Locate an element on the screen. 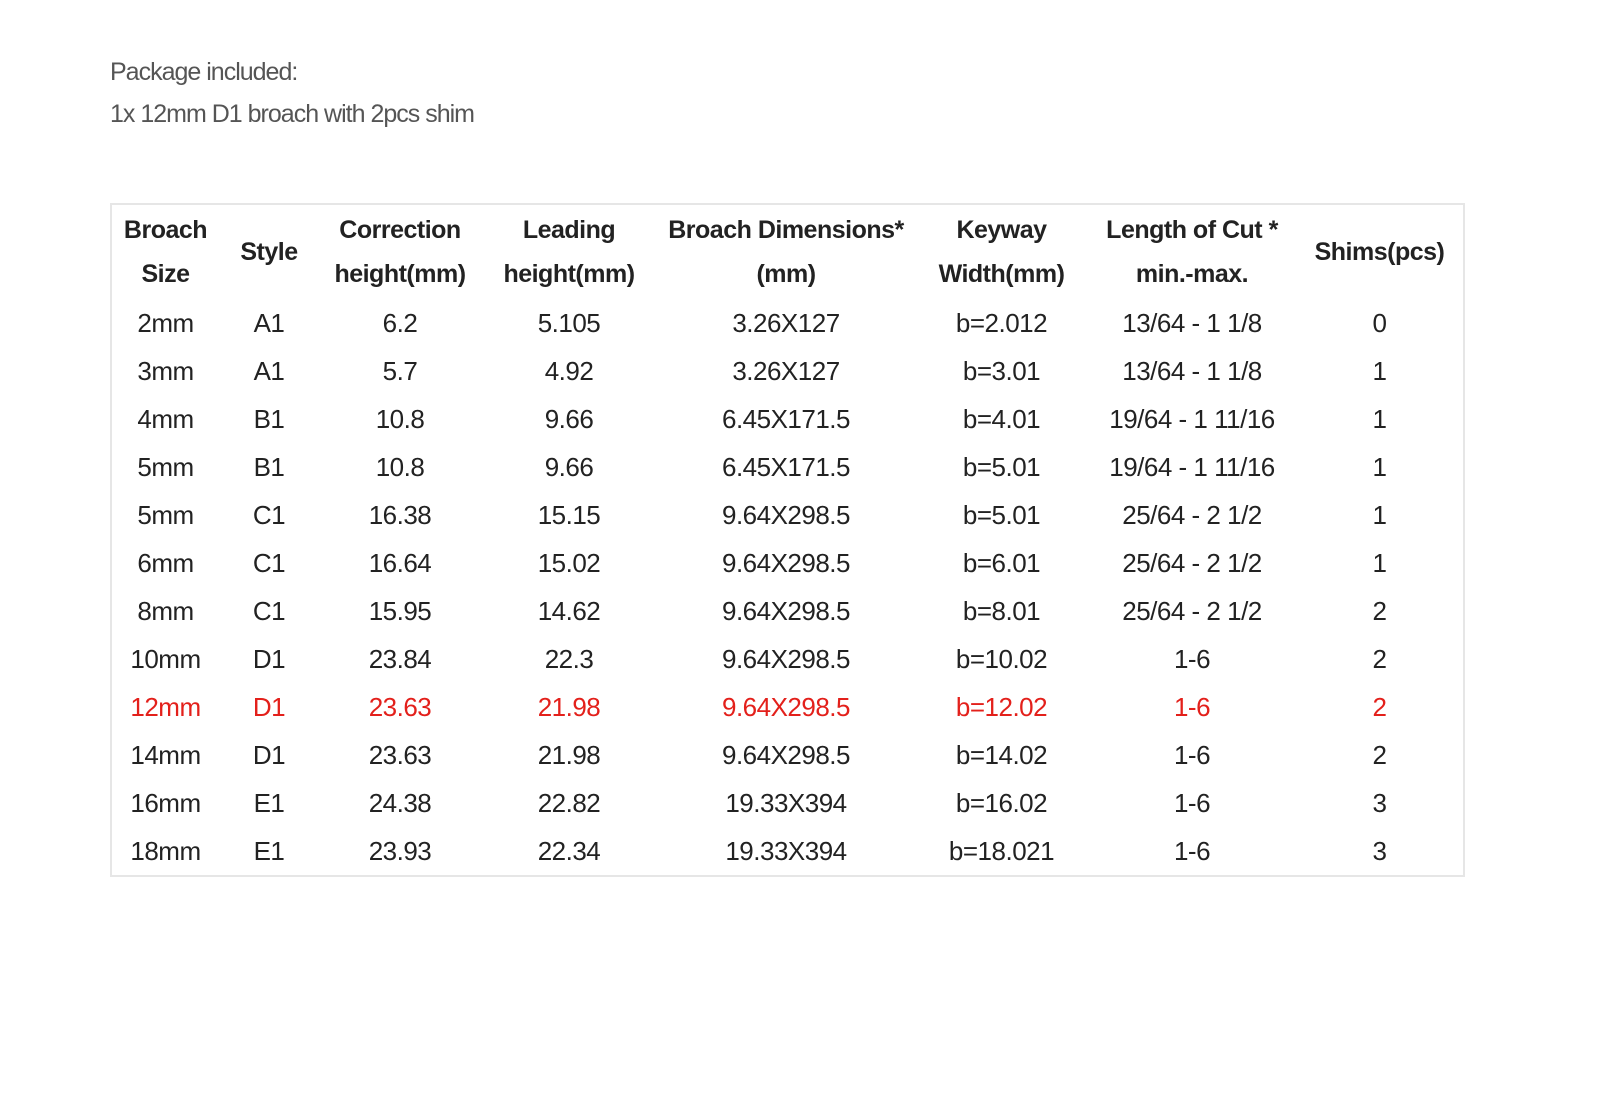 This screenshot has width=1600, height=1106. header-cell: Length of Cut * min.-max. is located at coordinates (1192, 251).